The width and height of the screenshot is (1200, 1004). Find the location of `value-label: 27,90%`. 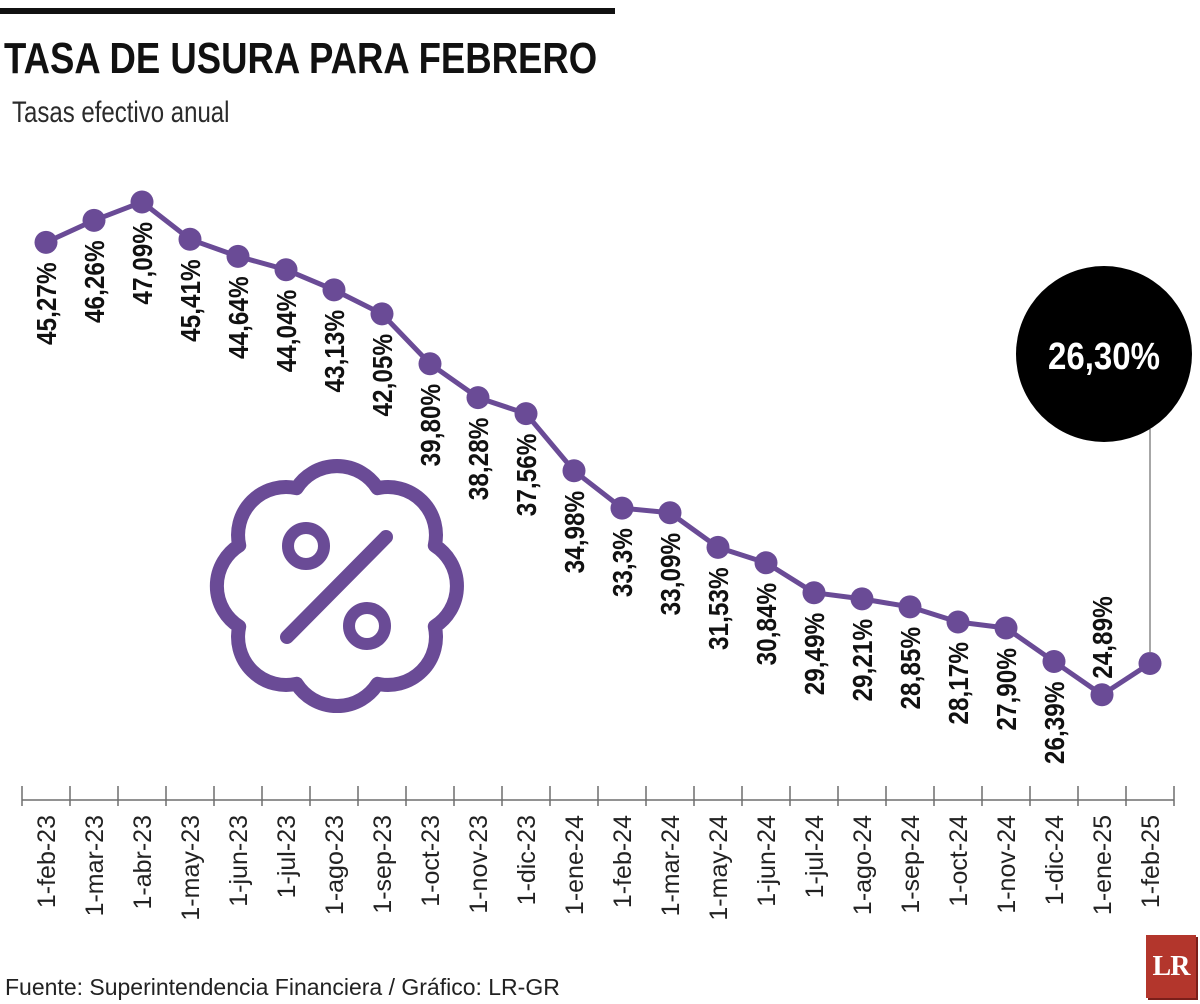

value-label: 27,90% is located at coordinates (1006, 689).